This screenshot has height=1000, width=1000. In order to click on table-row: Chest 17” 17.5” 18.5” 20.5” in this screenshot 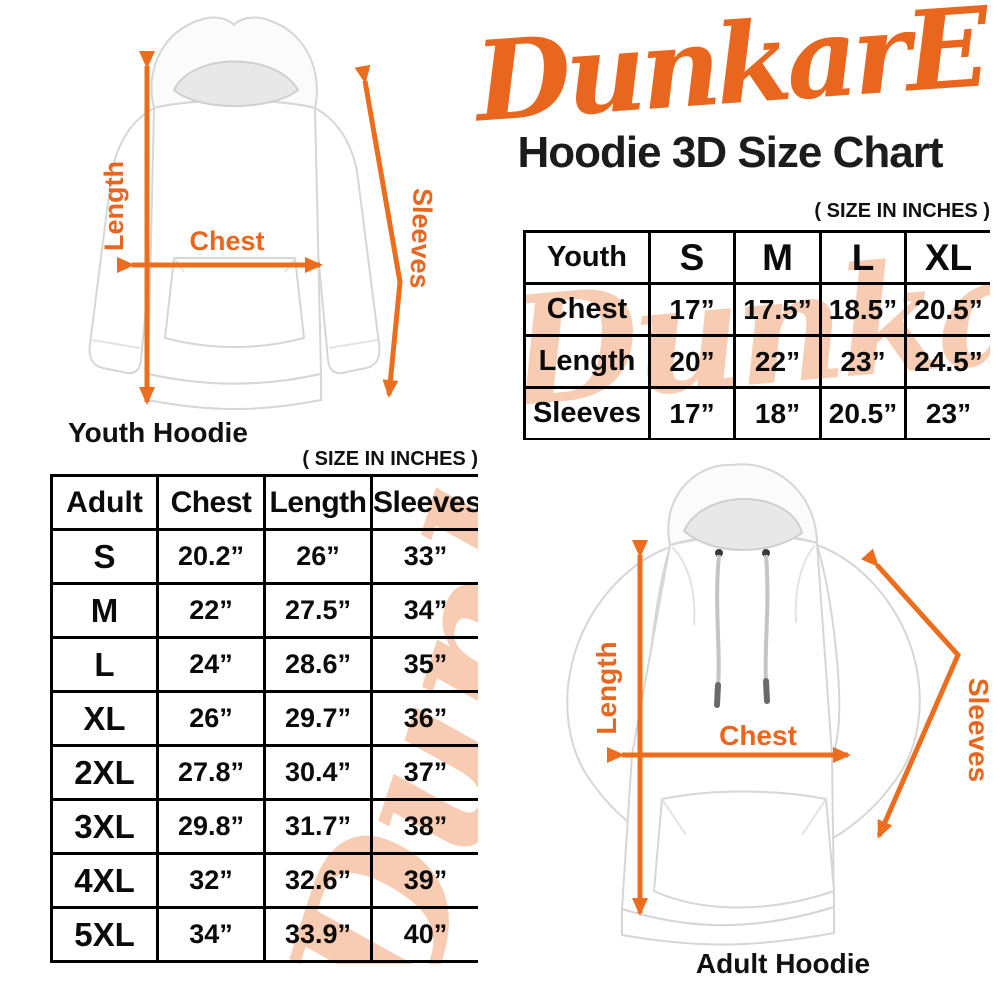, I will do `click(756, 309)`.